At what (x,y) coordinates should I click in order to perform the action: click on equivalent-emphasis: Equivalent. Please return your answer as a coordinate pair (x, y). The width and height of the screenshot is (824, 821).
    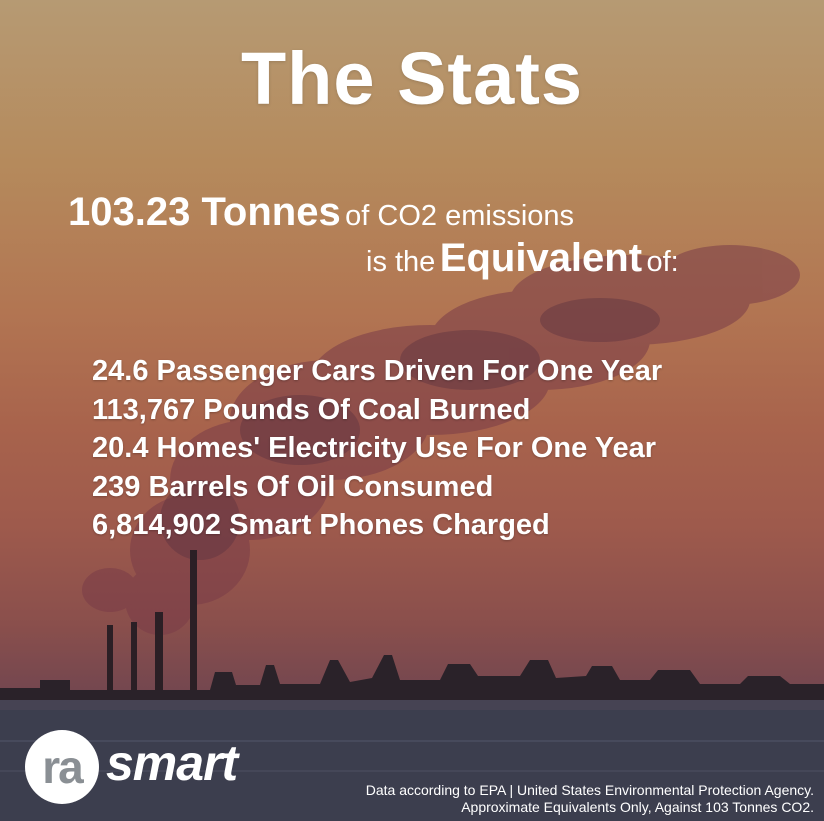
    Looking at the image, I should click on (541, 258).